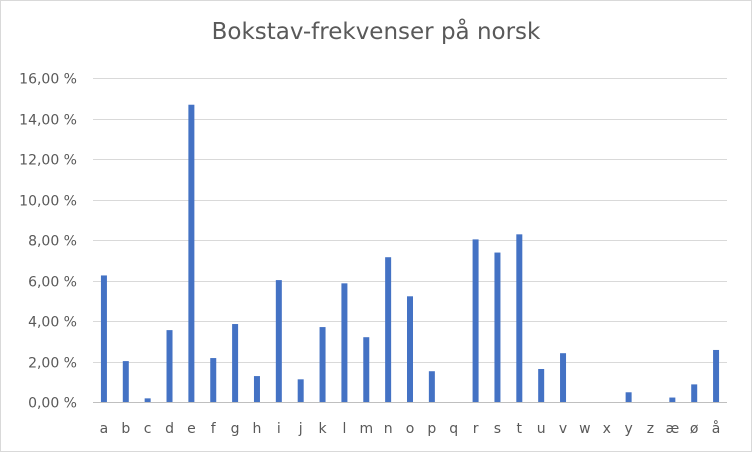 This screenshot has height=452, width=752. What do you see at coordinates (48, 161) in the screenshot?
I see `y-tick-label: 12,00 %` at bounding box center [48, 161].